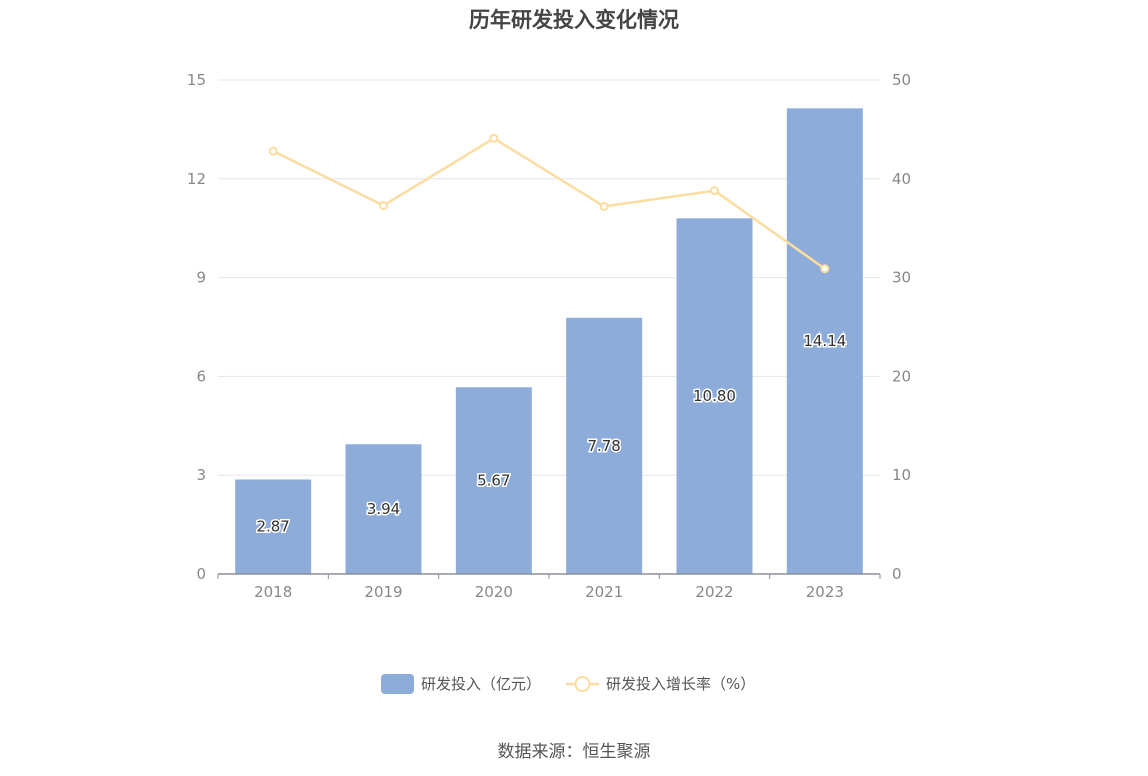 The width and height of the screenshot is (1148, 776). I want to click on legend-line-label: 研发投入增长率（%）, so click(680, 684).